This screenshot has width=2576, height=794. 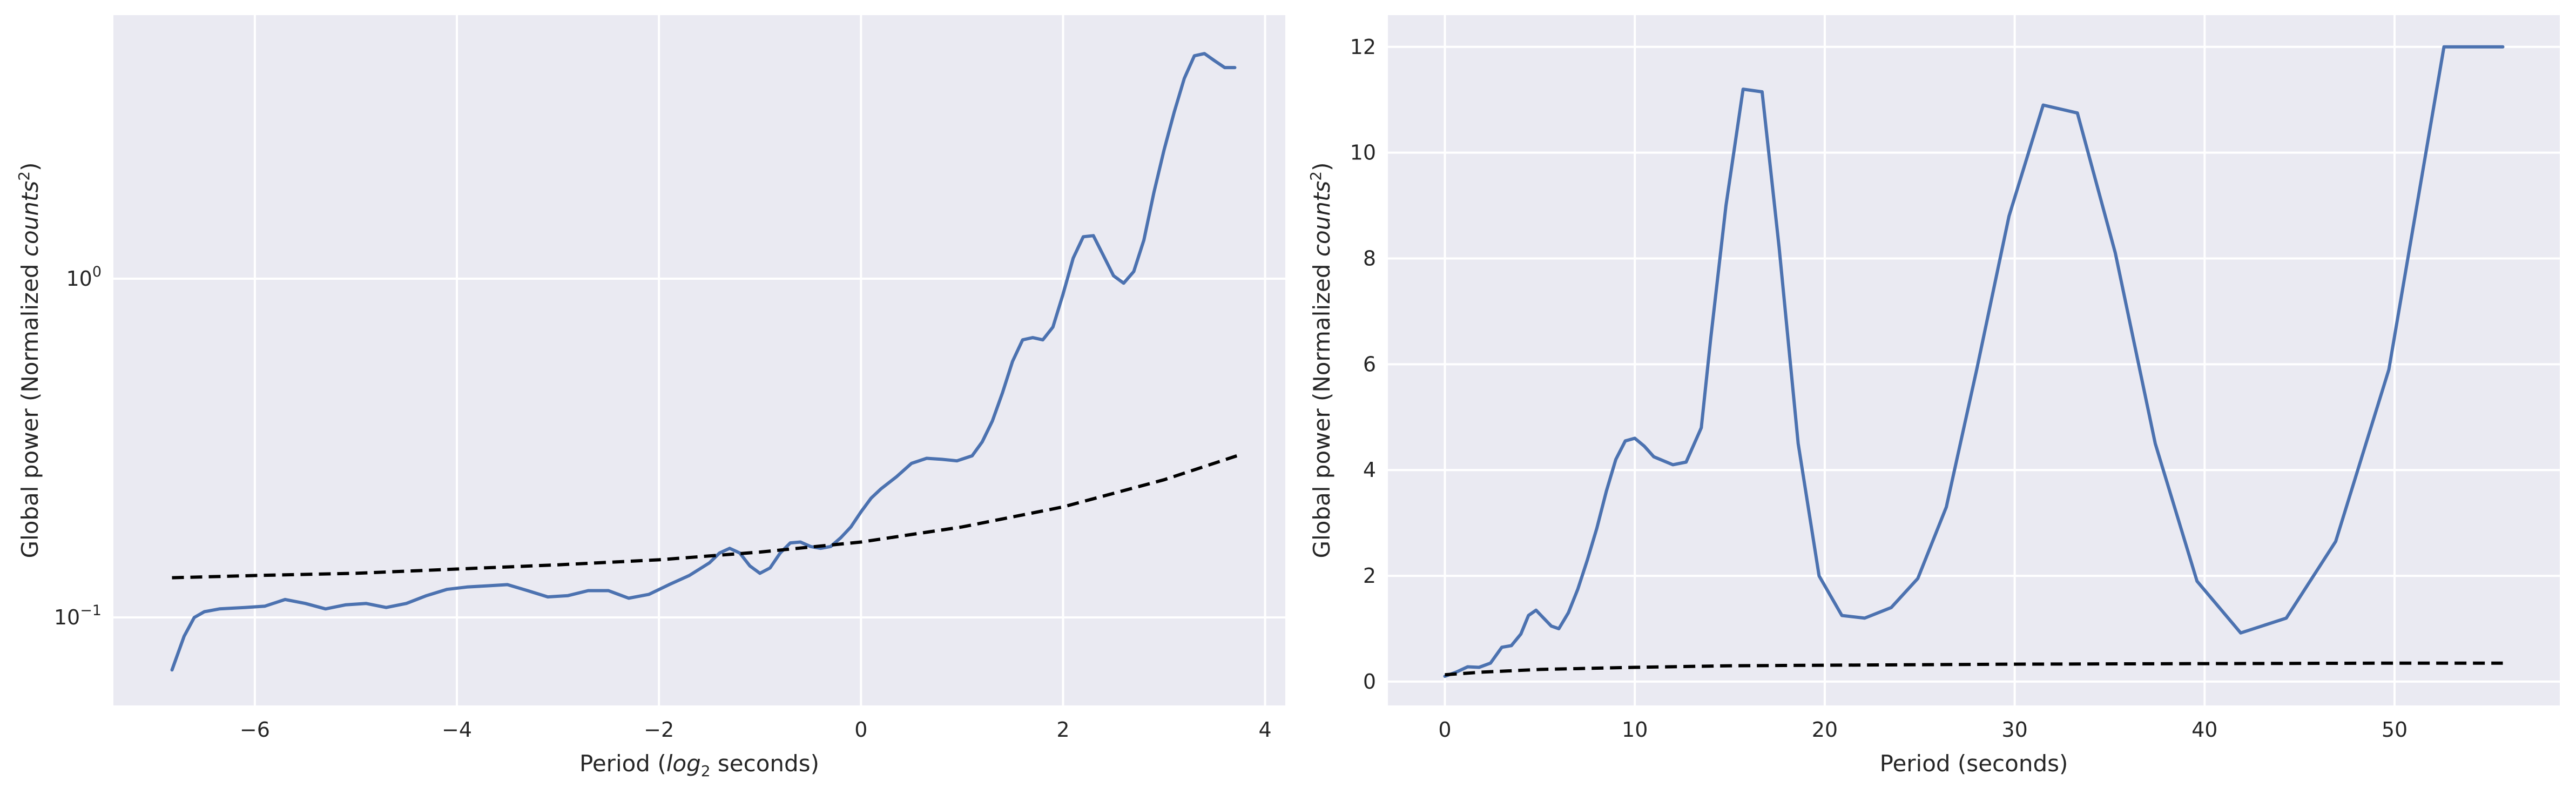 What do you see at coordinates (705, 517) in the screenshot?
I see `significance-line-left` at bounding box center [705, 517].